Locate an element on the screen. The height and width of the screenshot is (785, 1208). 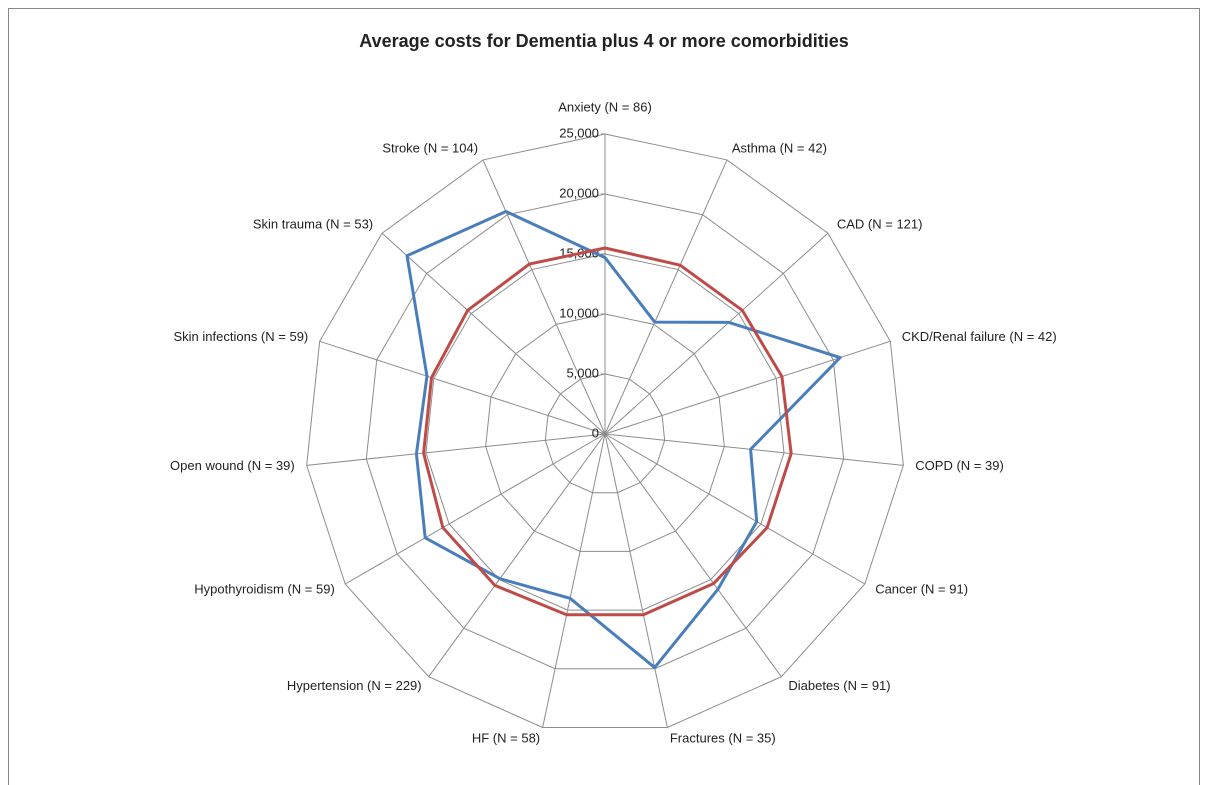
axis-label: HF (N = 58) is located at coordinates (506, 738).